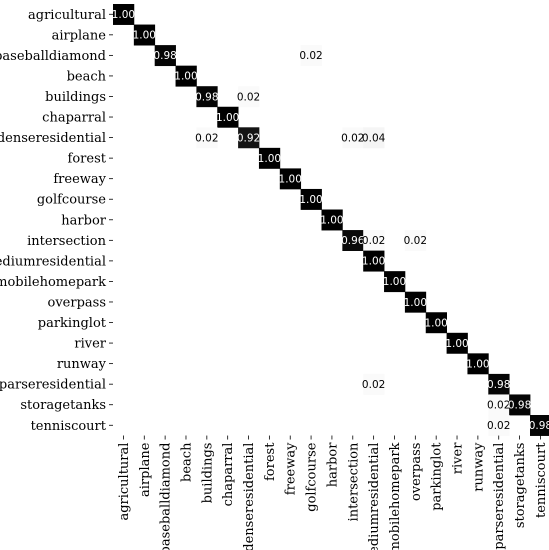 Image resolution: width=549 pixels, height=550 pixels. Describe the element at coordinates (67, 15) in the screenshot. I see `y-tick-label: agricultural` at that location.